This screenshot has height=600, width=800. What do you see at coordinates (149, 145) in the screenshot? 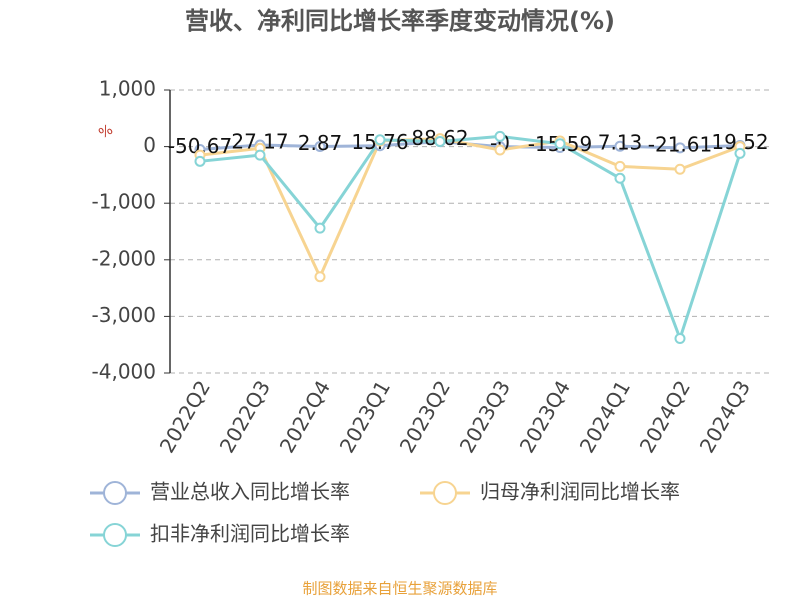
I see `y-tick-label: 0` at bounding box center [149, 145].